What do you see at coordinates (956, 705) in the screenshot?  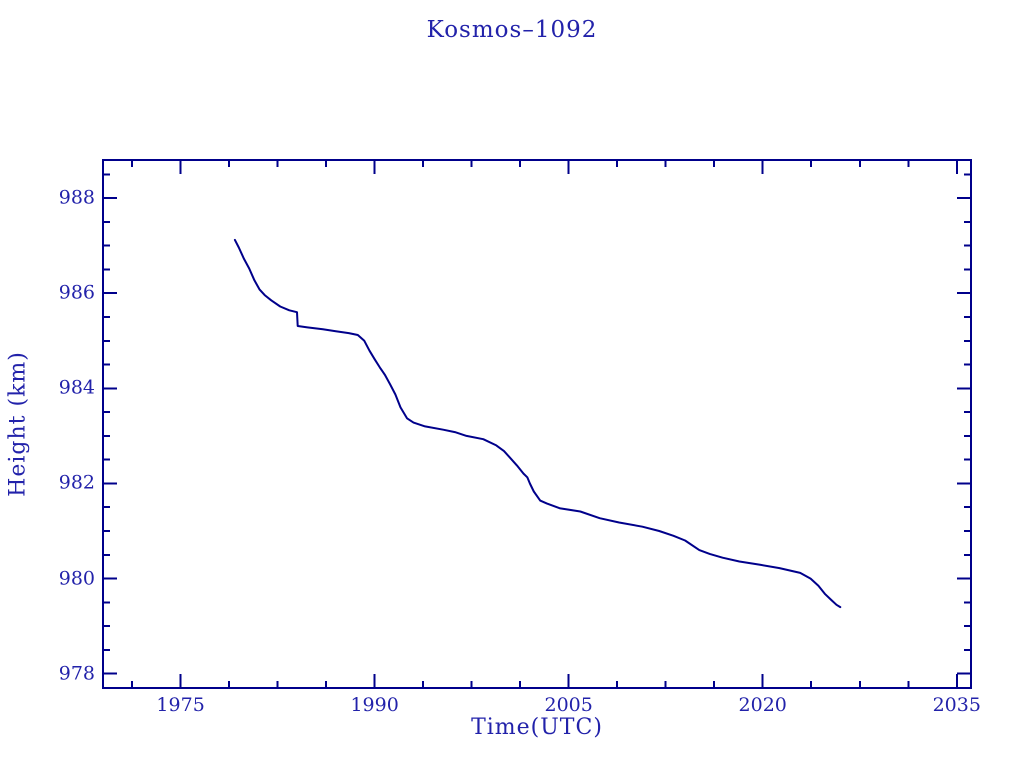 I see `x-tick-label: 2035` at bounding box center [956, 705].